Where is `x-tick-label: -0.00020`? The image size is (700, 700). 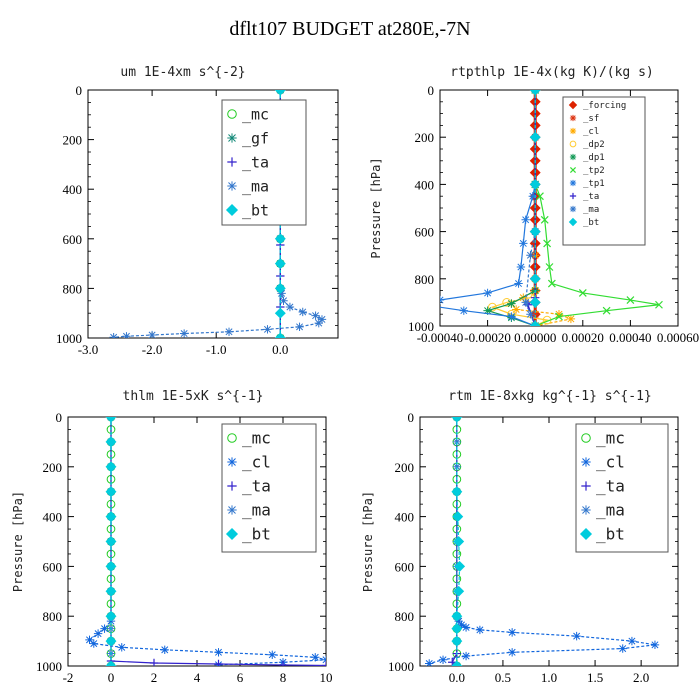 x-tick-label: -0.00020 is located at coordinates (487, 337).